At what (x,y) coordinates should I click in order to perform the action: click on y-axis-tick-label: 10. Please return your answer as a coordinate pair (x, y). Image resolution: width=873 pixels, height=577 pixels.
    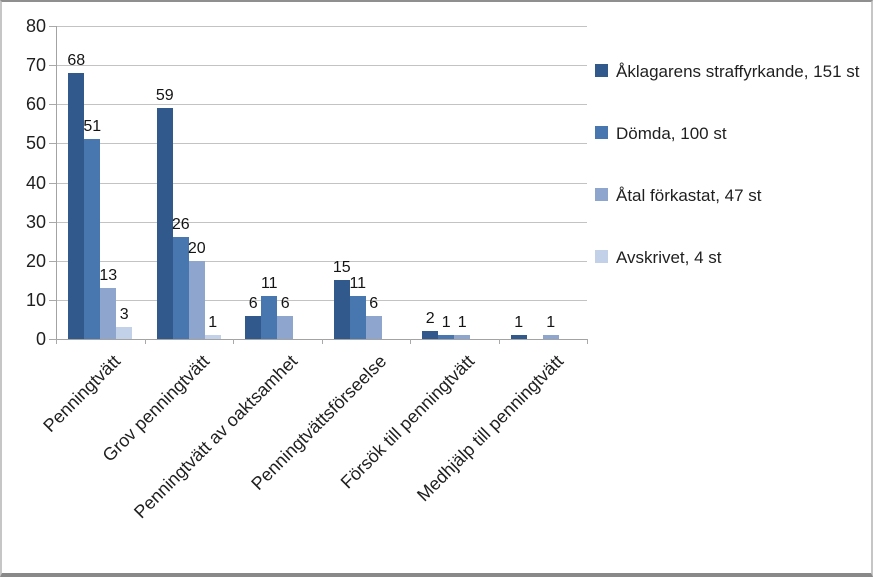
    Looking at the image, I should click on (35, 299).